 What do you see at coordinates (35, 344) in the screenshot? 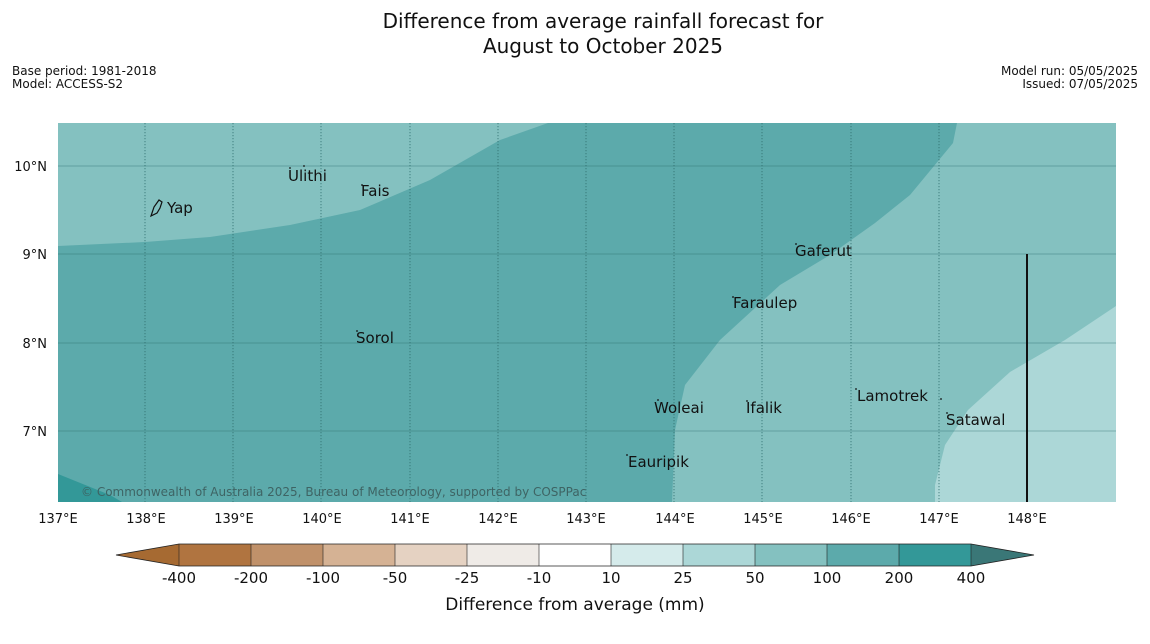
I see `y-tick-8n: 8°N` at bounding box center [35, 344].